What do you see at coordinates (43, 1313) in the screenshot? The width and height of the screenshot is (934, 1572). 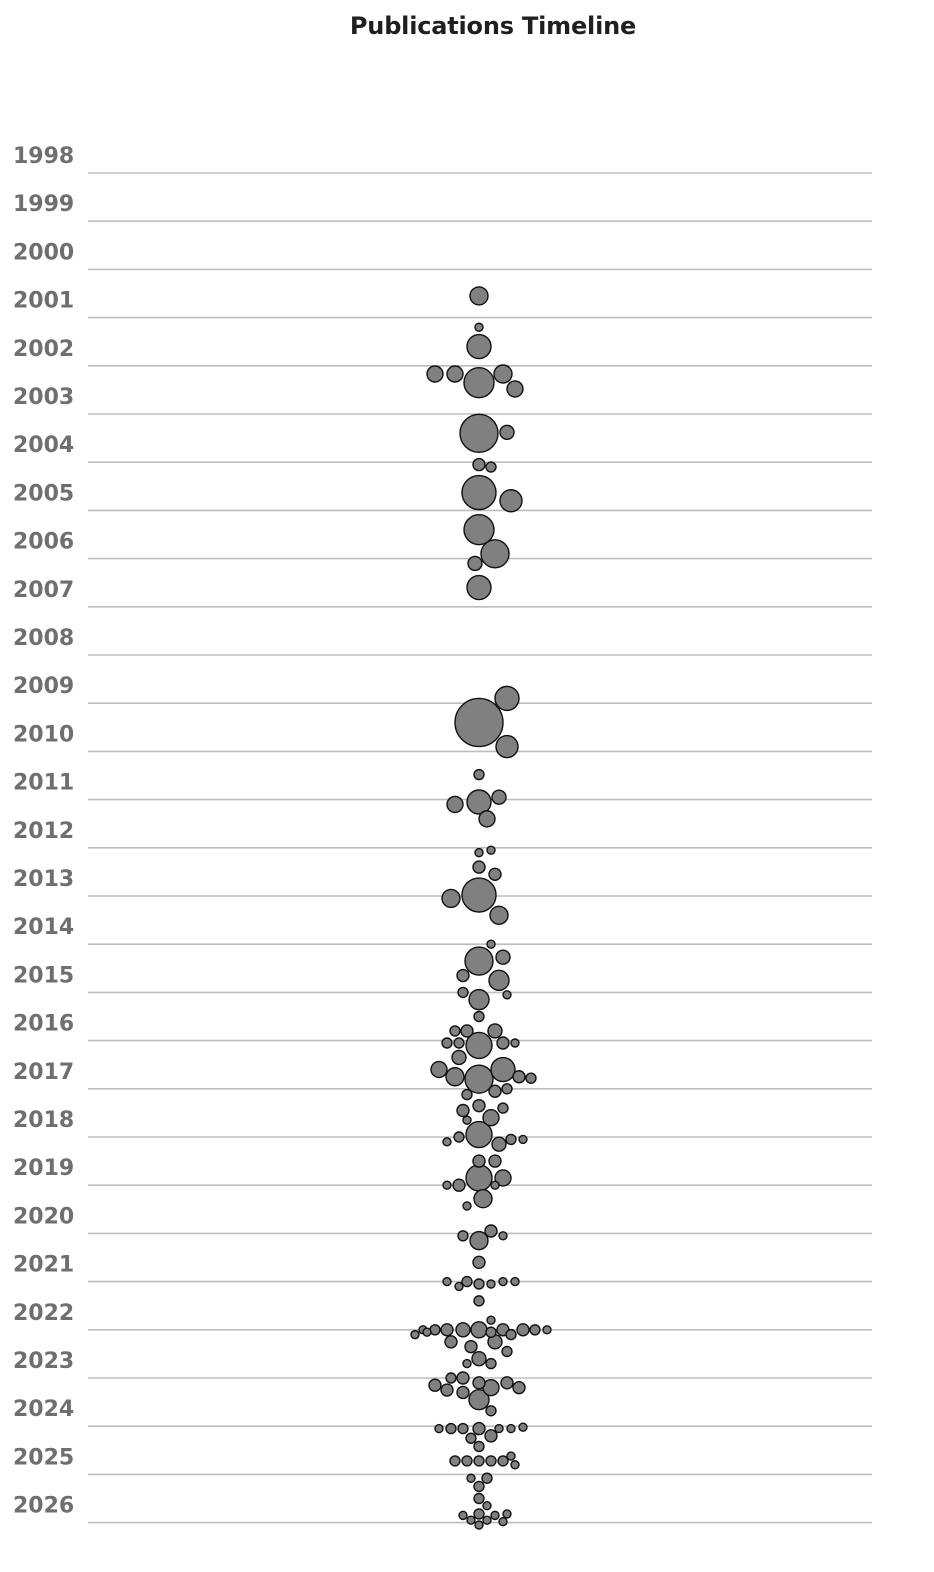 I see `year-label-2022: 2022` at bounding box center [43, 1313].